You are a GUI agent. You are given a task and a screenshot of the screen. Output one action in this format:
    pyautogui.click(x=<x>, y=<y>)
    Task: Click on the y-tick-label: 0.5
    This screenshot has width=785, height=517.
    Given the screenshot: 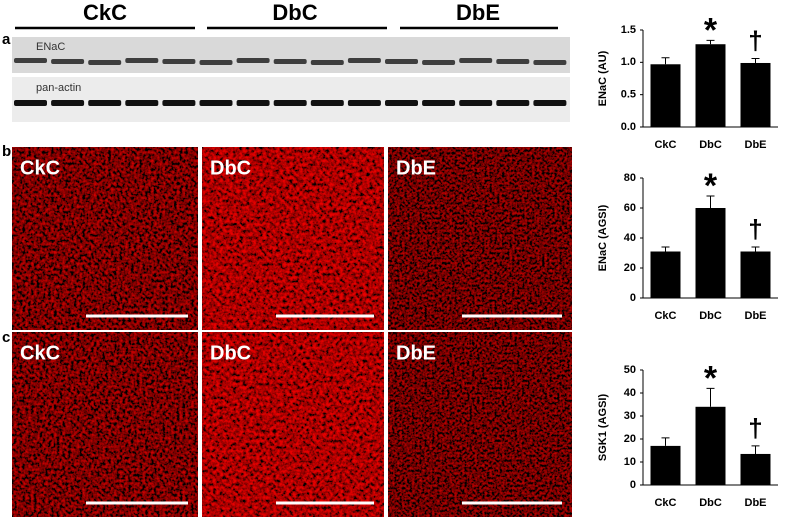 What is the action you would take?
    pyautogui.click(x=628, y=95)
    